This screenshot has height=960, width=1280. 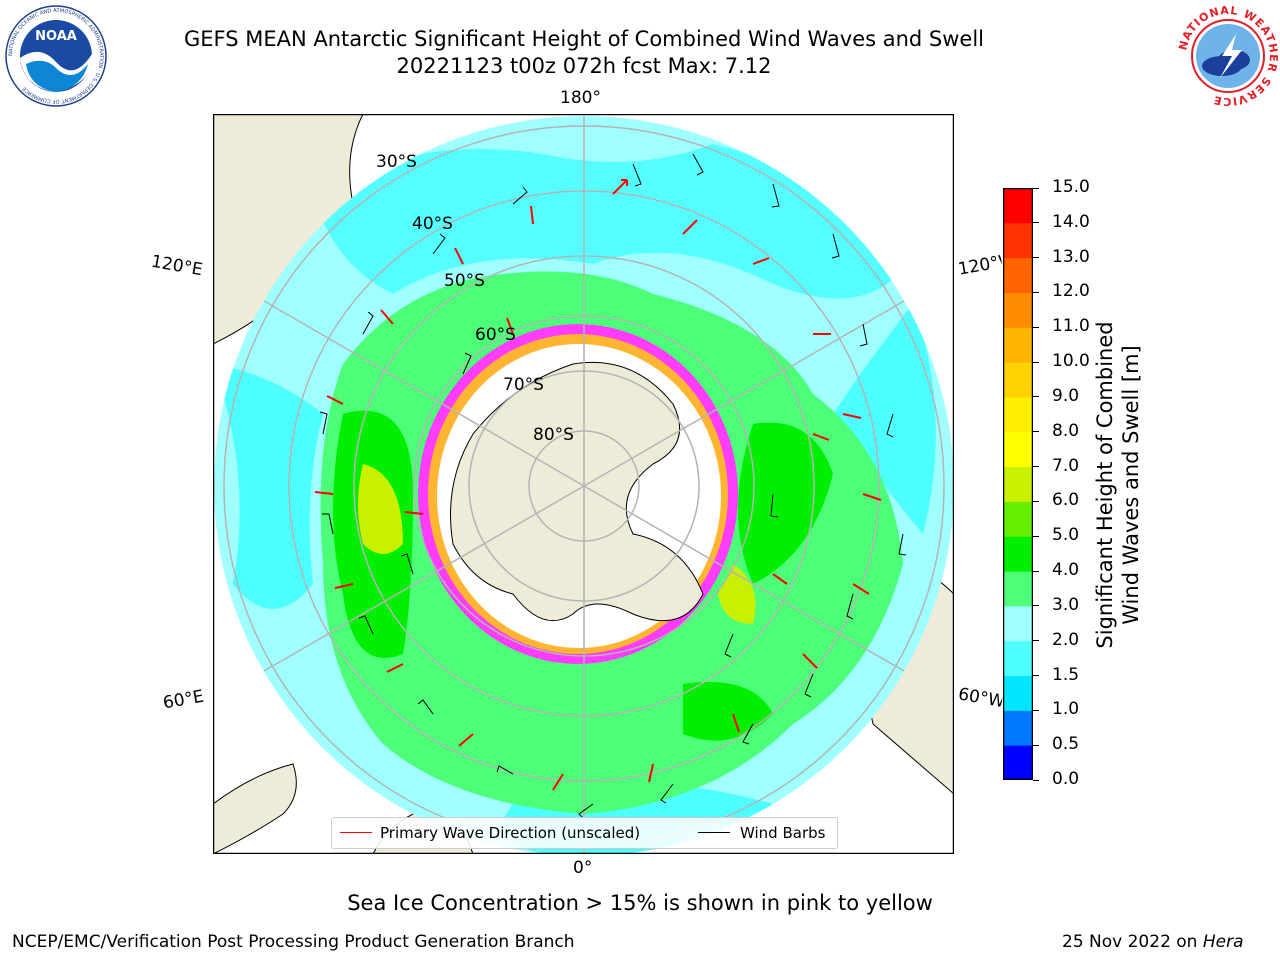 What do you see at coordinates (1227, 56) in the screenshot?
I see `nws-logo: NATIONAL WEATHER SERVICE` at bounding box center [1227, 56].